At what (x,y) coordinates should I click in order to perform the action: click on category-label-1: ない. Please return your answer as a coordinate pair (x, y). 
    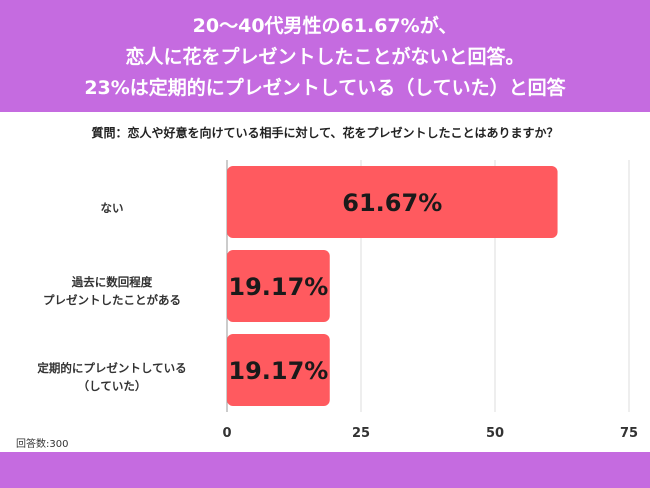
    Looking at the image, I should click on (112, 208).